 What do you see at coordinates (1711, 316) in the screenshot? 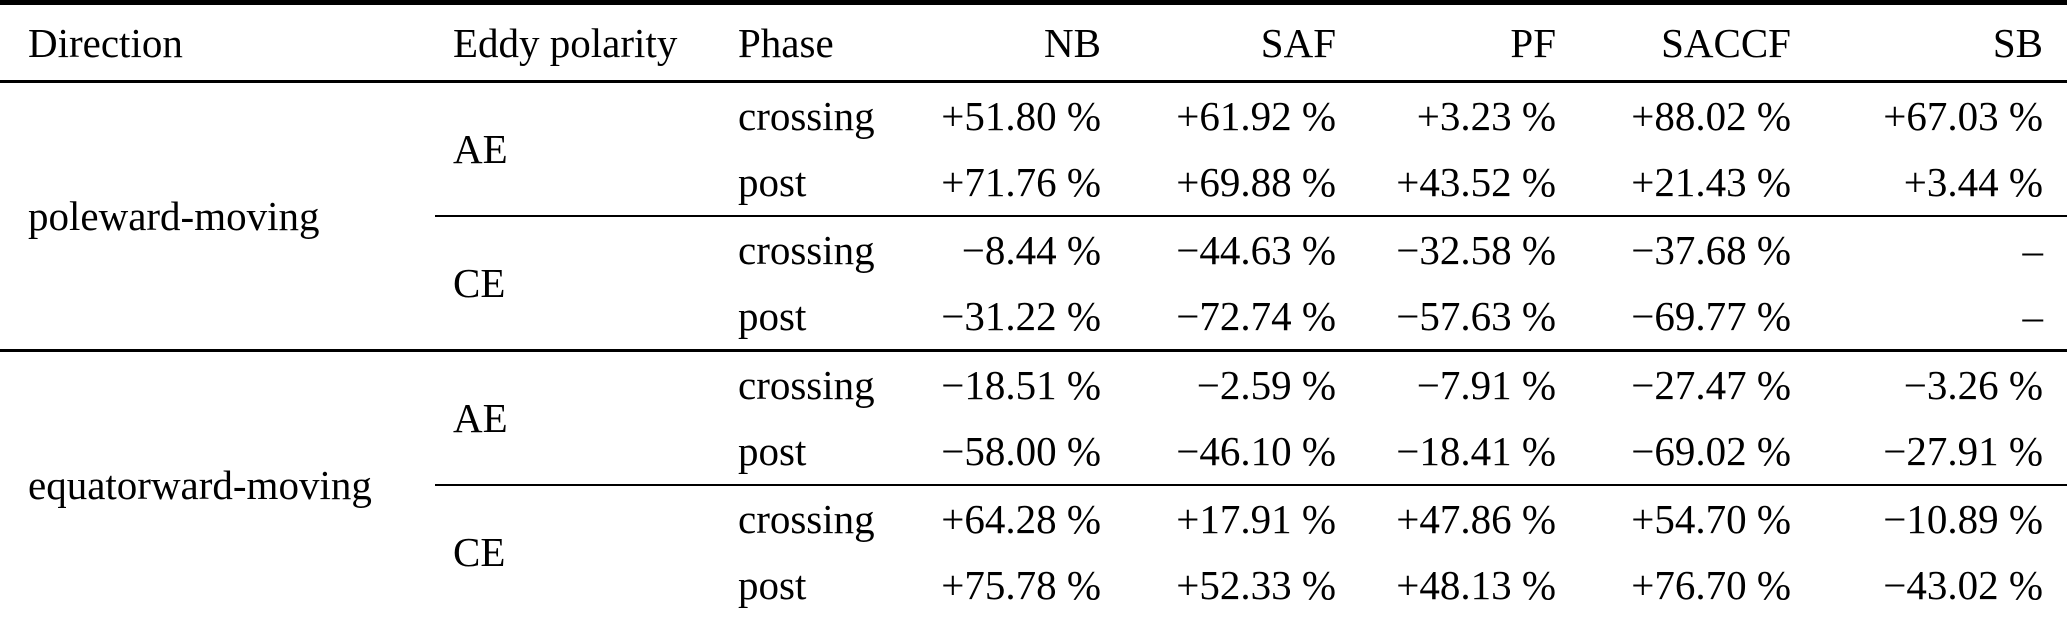
I see `value-cell-saccf: −69.77 %` at bounding box center [1711, 316].